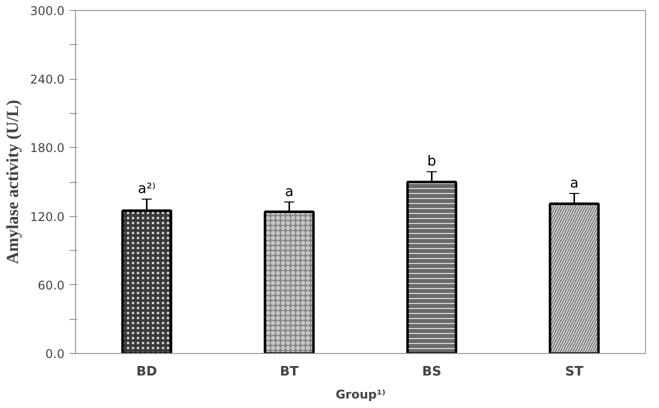 The width and height of the screenshot is (659, 408). I want to click on annotation: a²⁾, so click(147, 189).